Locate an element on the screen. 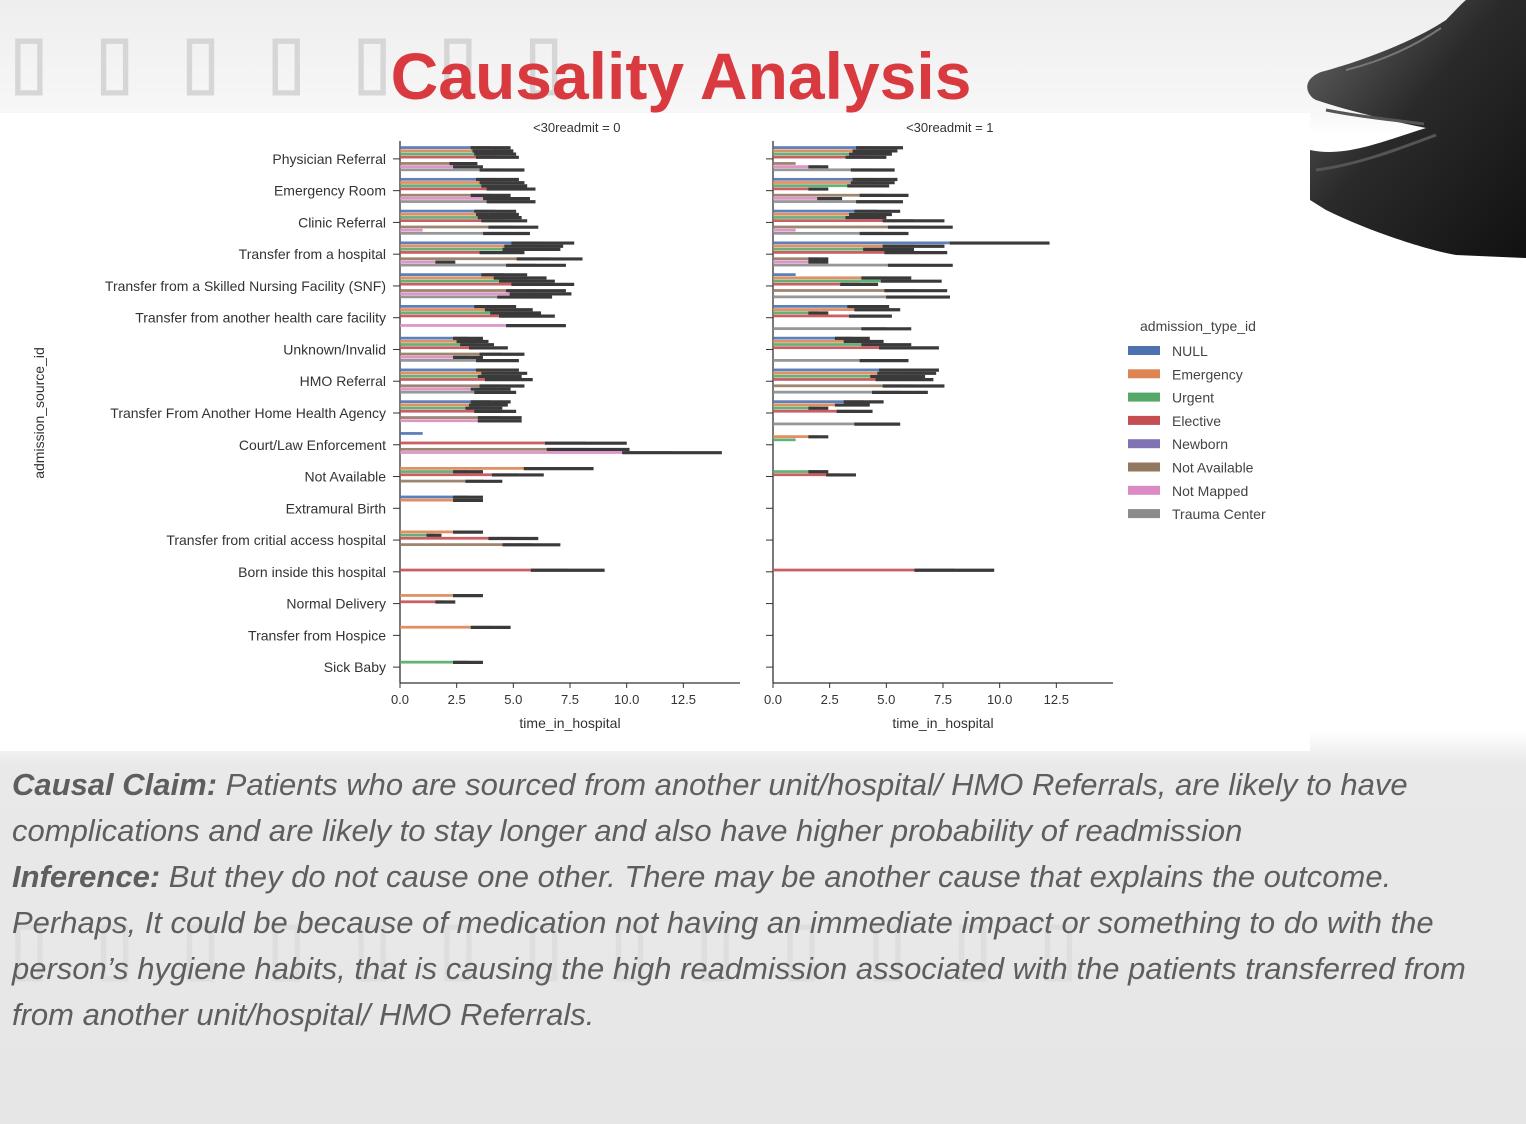  x-axis-label-0: time_in_hospital is located at coordinates (569, 723).